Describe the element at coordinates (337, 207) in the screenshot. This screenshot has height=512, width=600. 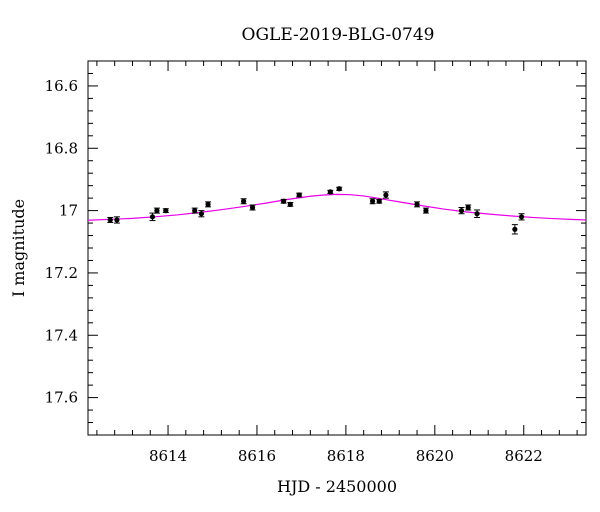
I see `model-curve` at that location.